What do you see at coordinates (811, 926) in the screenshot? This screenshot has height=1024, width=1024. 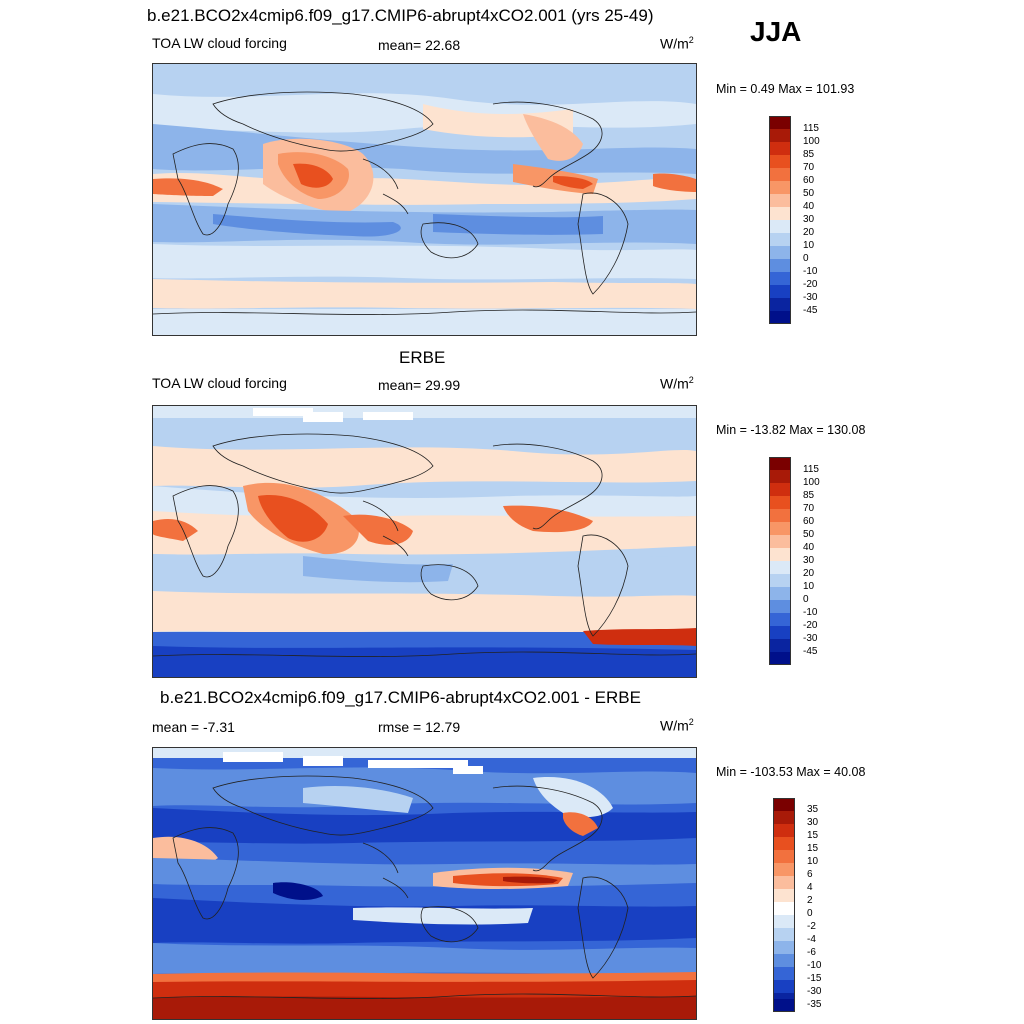 I see `colorbar-tick-label: -2` at bounding box center [811, 926].